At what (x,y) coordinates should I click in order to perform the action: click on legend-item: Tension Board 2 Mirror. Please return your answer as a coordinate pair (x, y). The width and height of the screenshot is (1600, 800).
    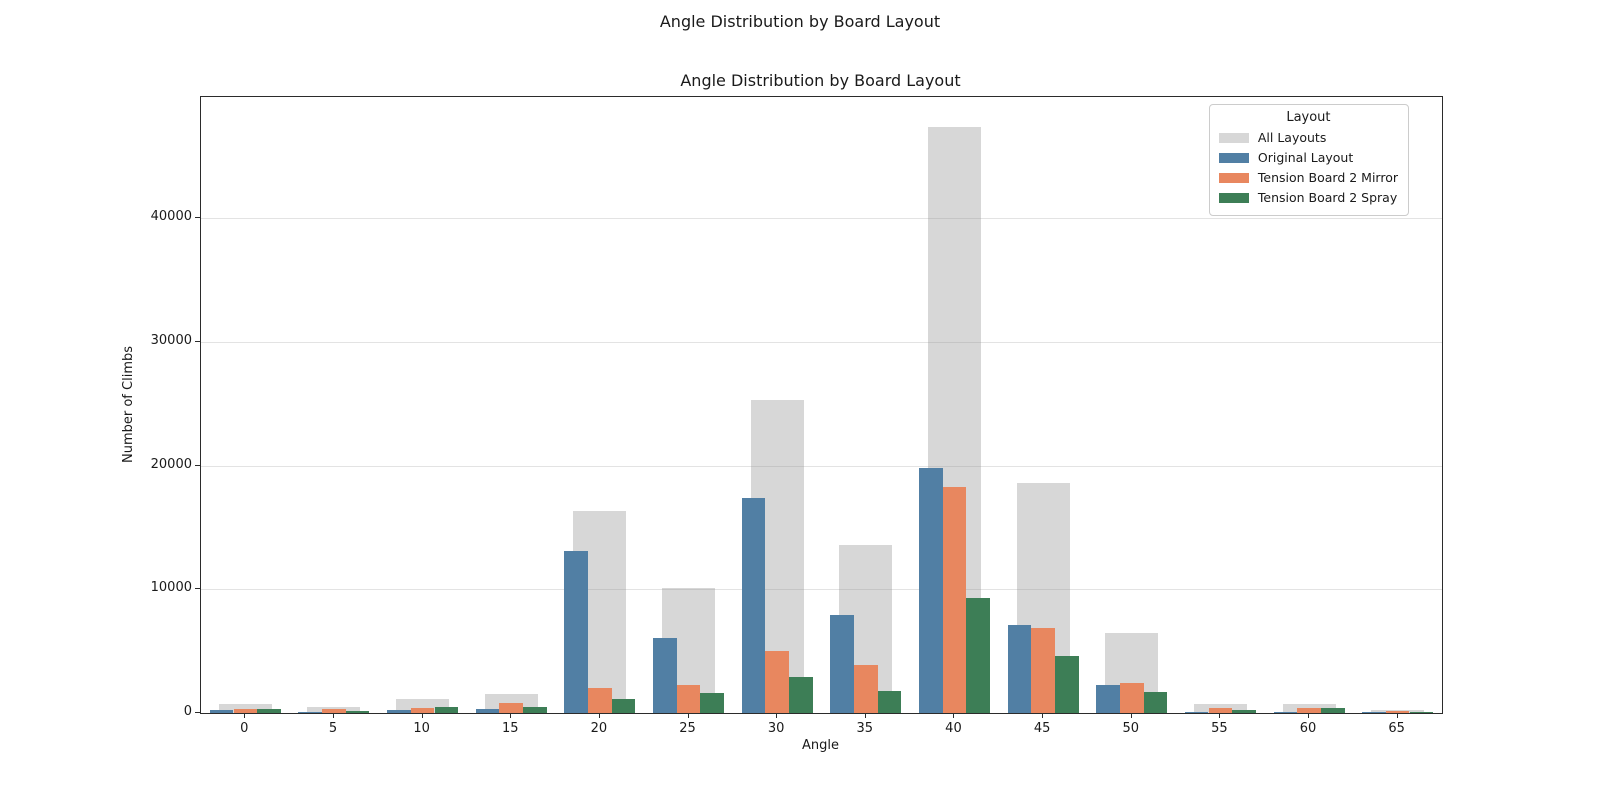
    Looking at the image, I should click on (1308, 178).